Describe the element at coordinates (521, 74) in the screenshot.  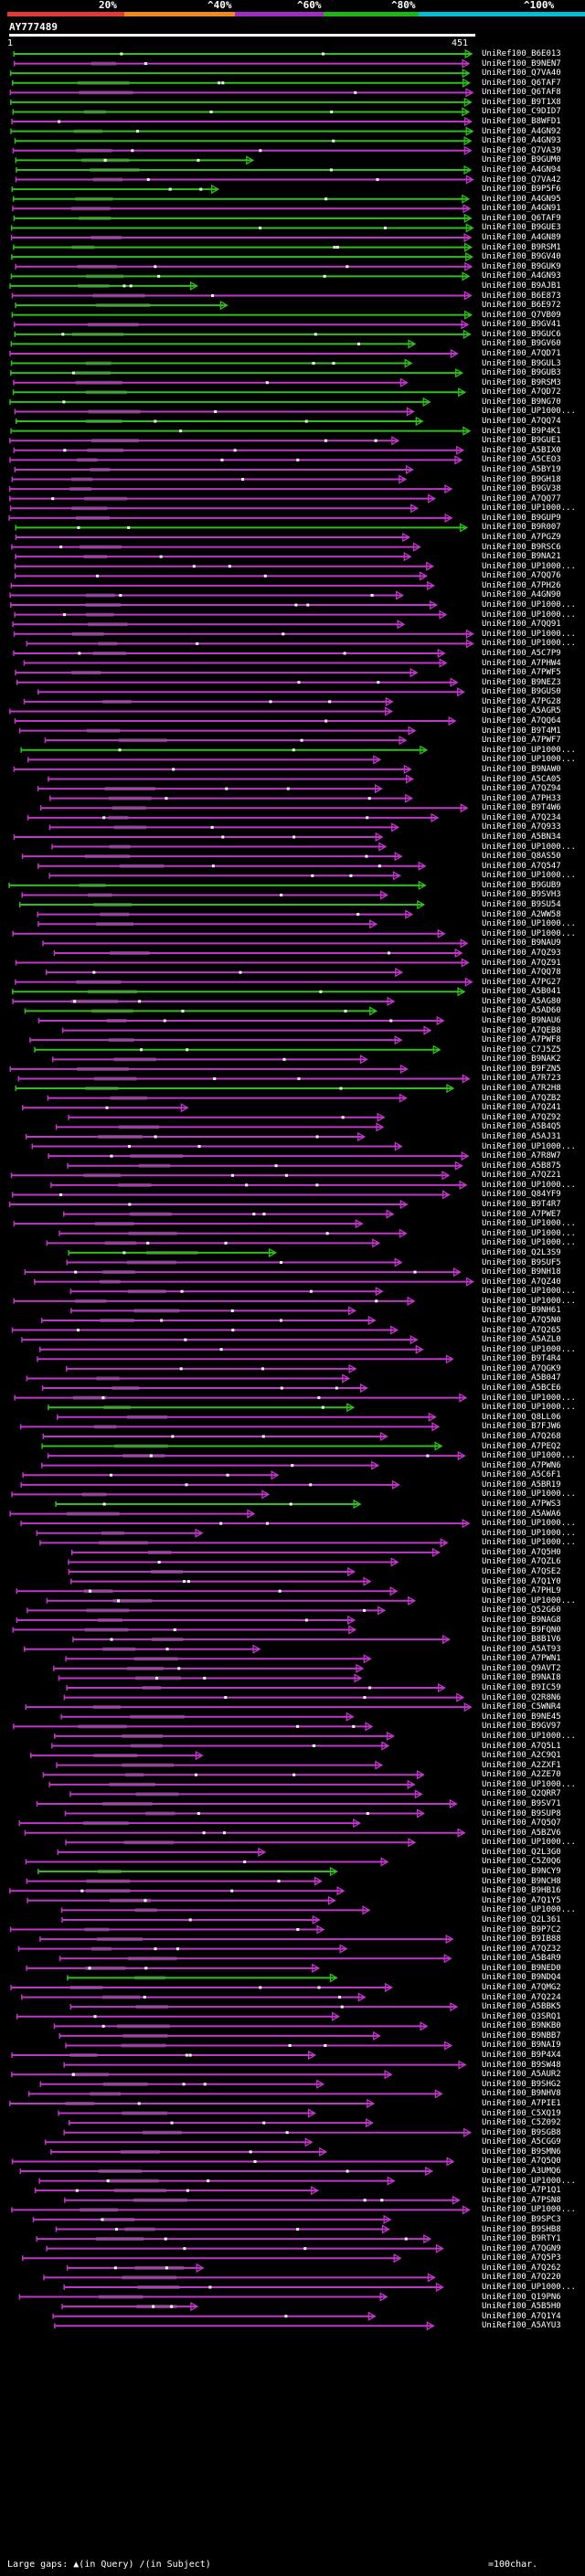
I see `hit-label: UniRef100_Q7VA40` at that location.